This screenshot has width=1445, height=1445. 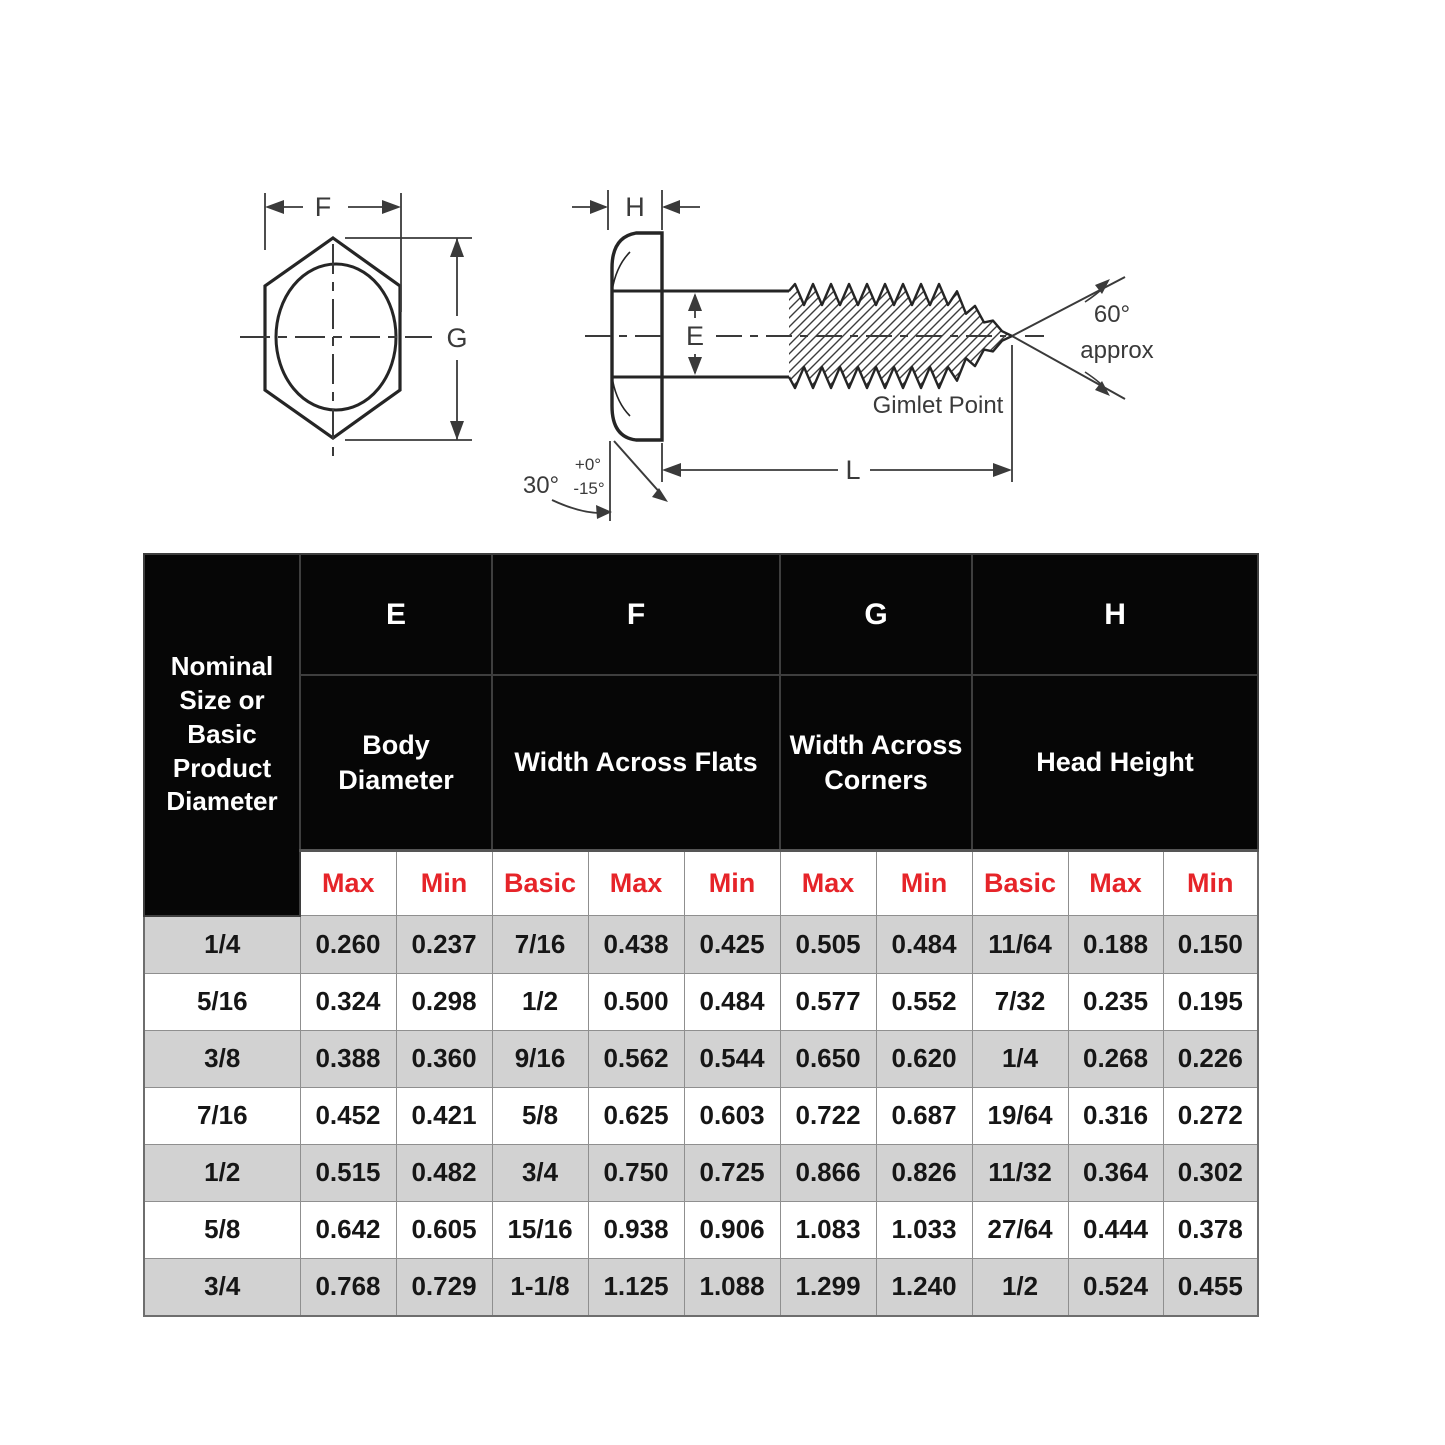 What do you see at coordinates (636, 1001) in the screenshot?
I see `value-cell: 0.500` at bounding box center [636, 1001].